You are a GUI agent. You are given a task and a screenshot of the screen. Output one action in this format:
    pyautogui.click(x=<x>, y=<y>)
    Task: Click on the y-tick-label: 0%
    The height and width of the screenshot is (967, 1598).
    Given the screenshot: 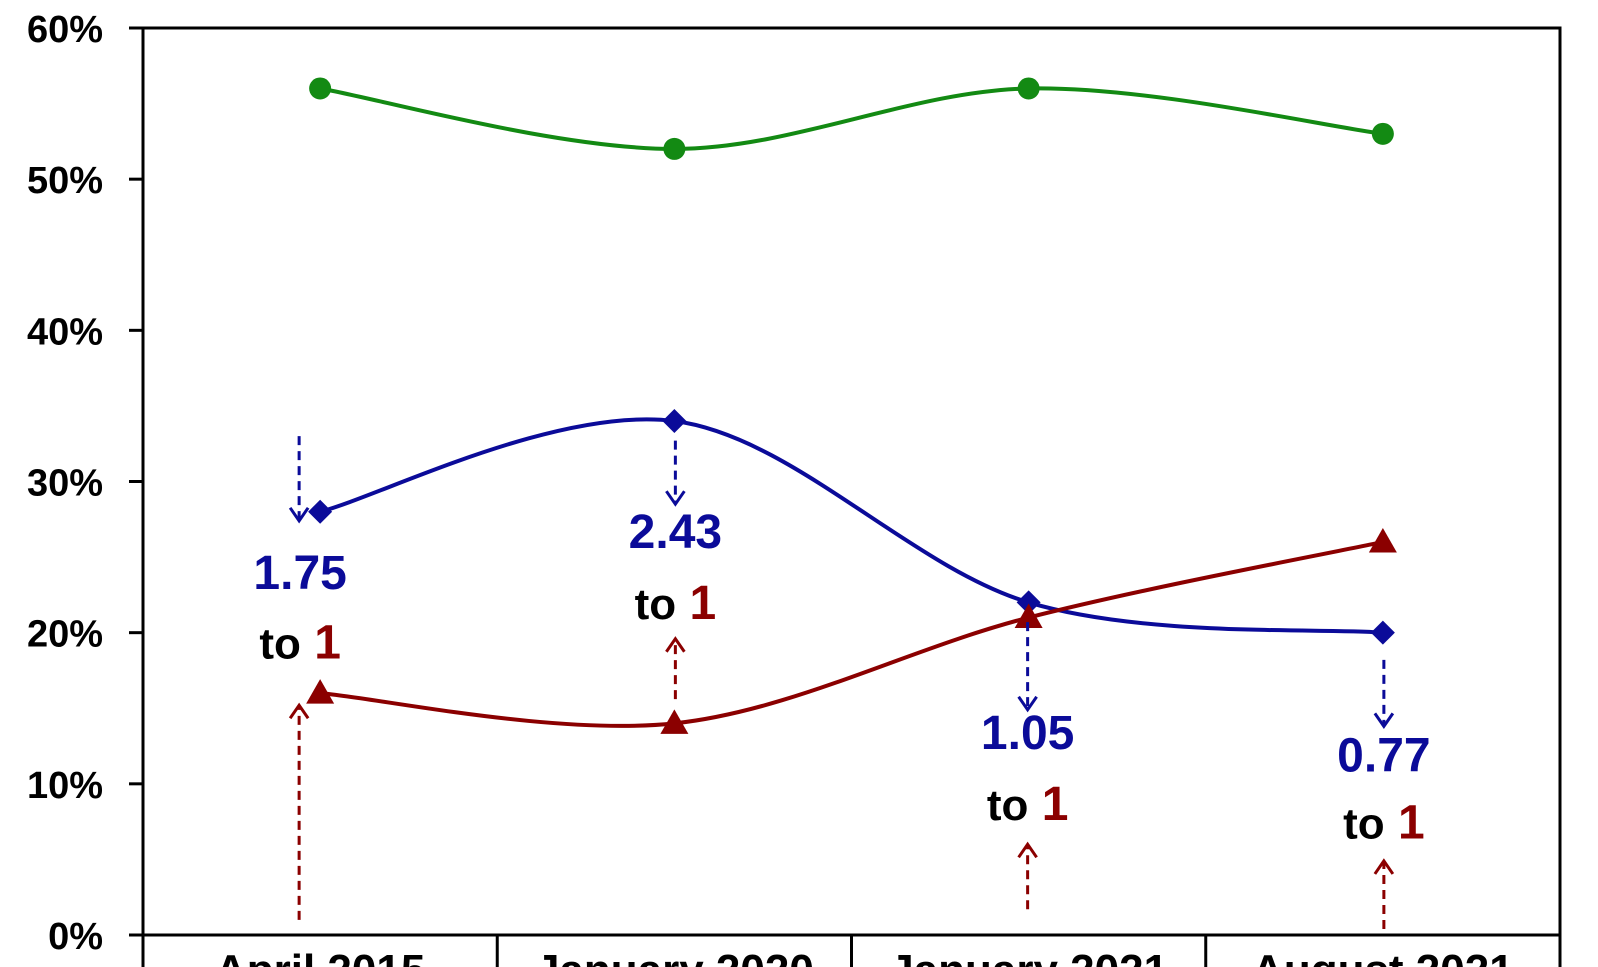 What is the action you would take?
    pyautogui.click(x=75, y=937)
    